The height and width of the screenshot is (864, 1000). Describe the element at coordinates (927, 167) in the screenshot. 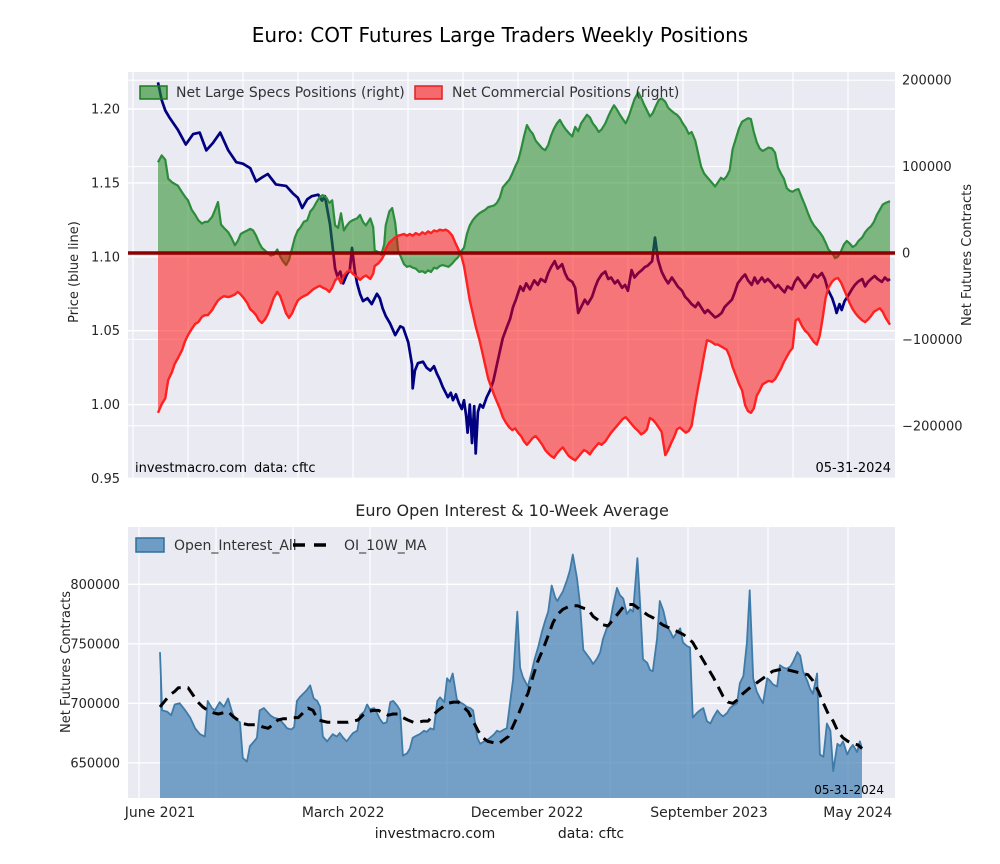

I see `y-right-tick-label: 100000` at that location.